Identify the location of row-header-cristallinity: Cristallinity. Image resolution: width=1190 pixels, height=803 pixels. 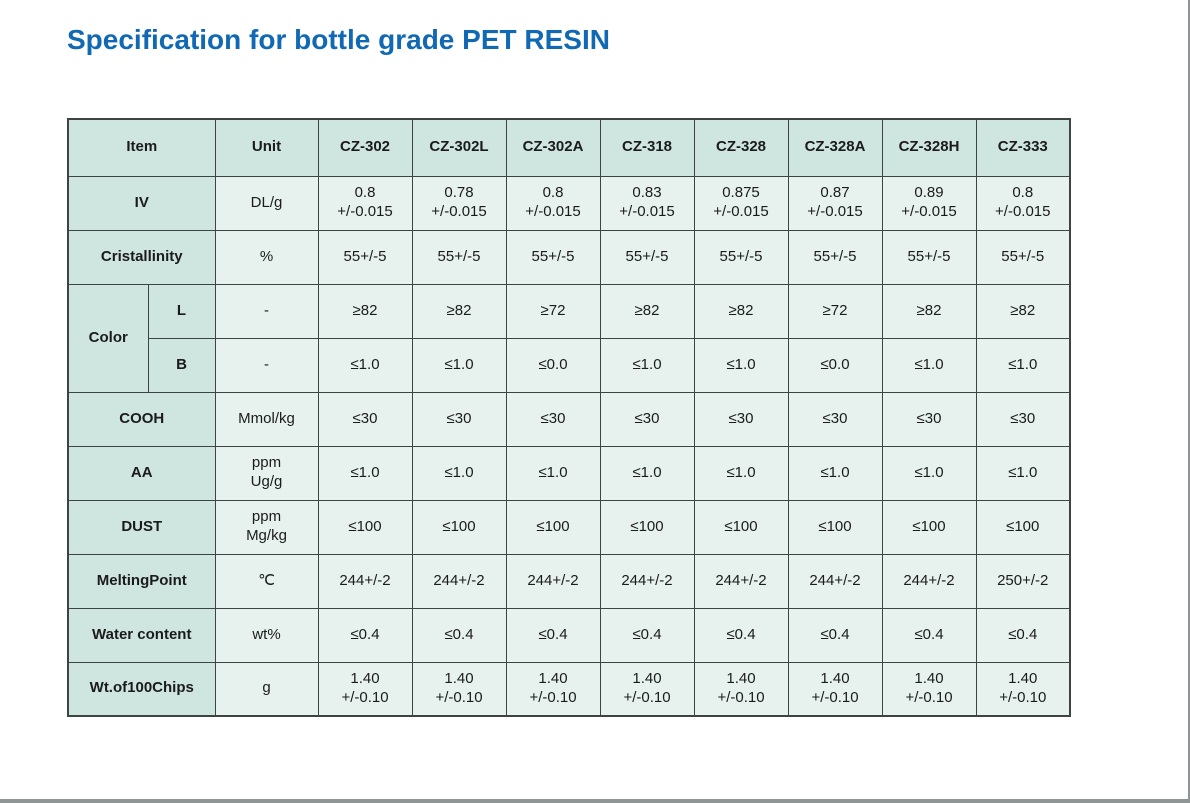
(141, 257).